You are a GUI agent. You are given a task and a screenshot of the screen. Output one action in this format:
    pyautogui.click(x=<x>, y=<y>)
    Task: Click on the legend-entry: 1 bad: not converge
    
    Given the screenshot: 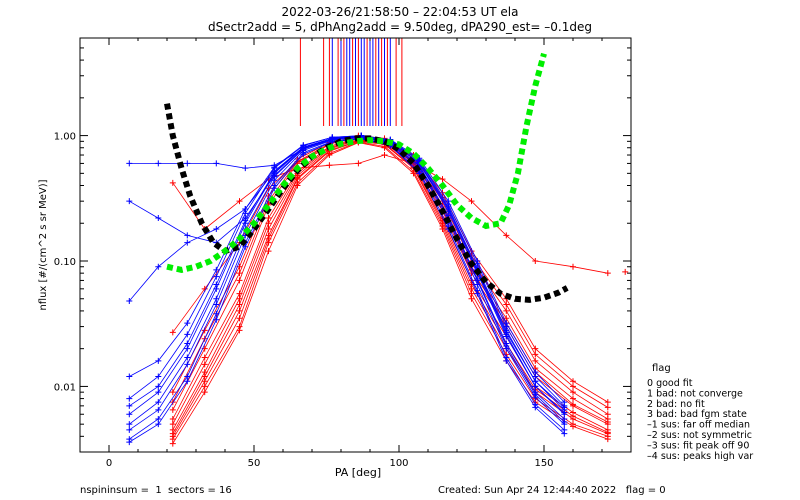 What is the action you would take?
    pyautogui.click(x=695, y=393)
    